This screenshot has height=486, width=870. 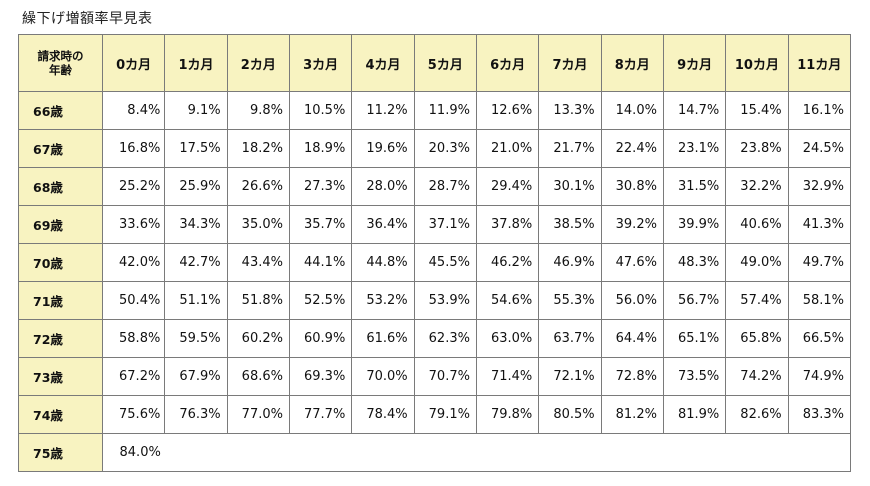 What do you see at coordinates (694, 376) in the screenshot?
I see `rate-cell: 73.5%` at bounding box center [694, 376].